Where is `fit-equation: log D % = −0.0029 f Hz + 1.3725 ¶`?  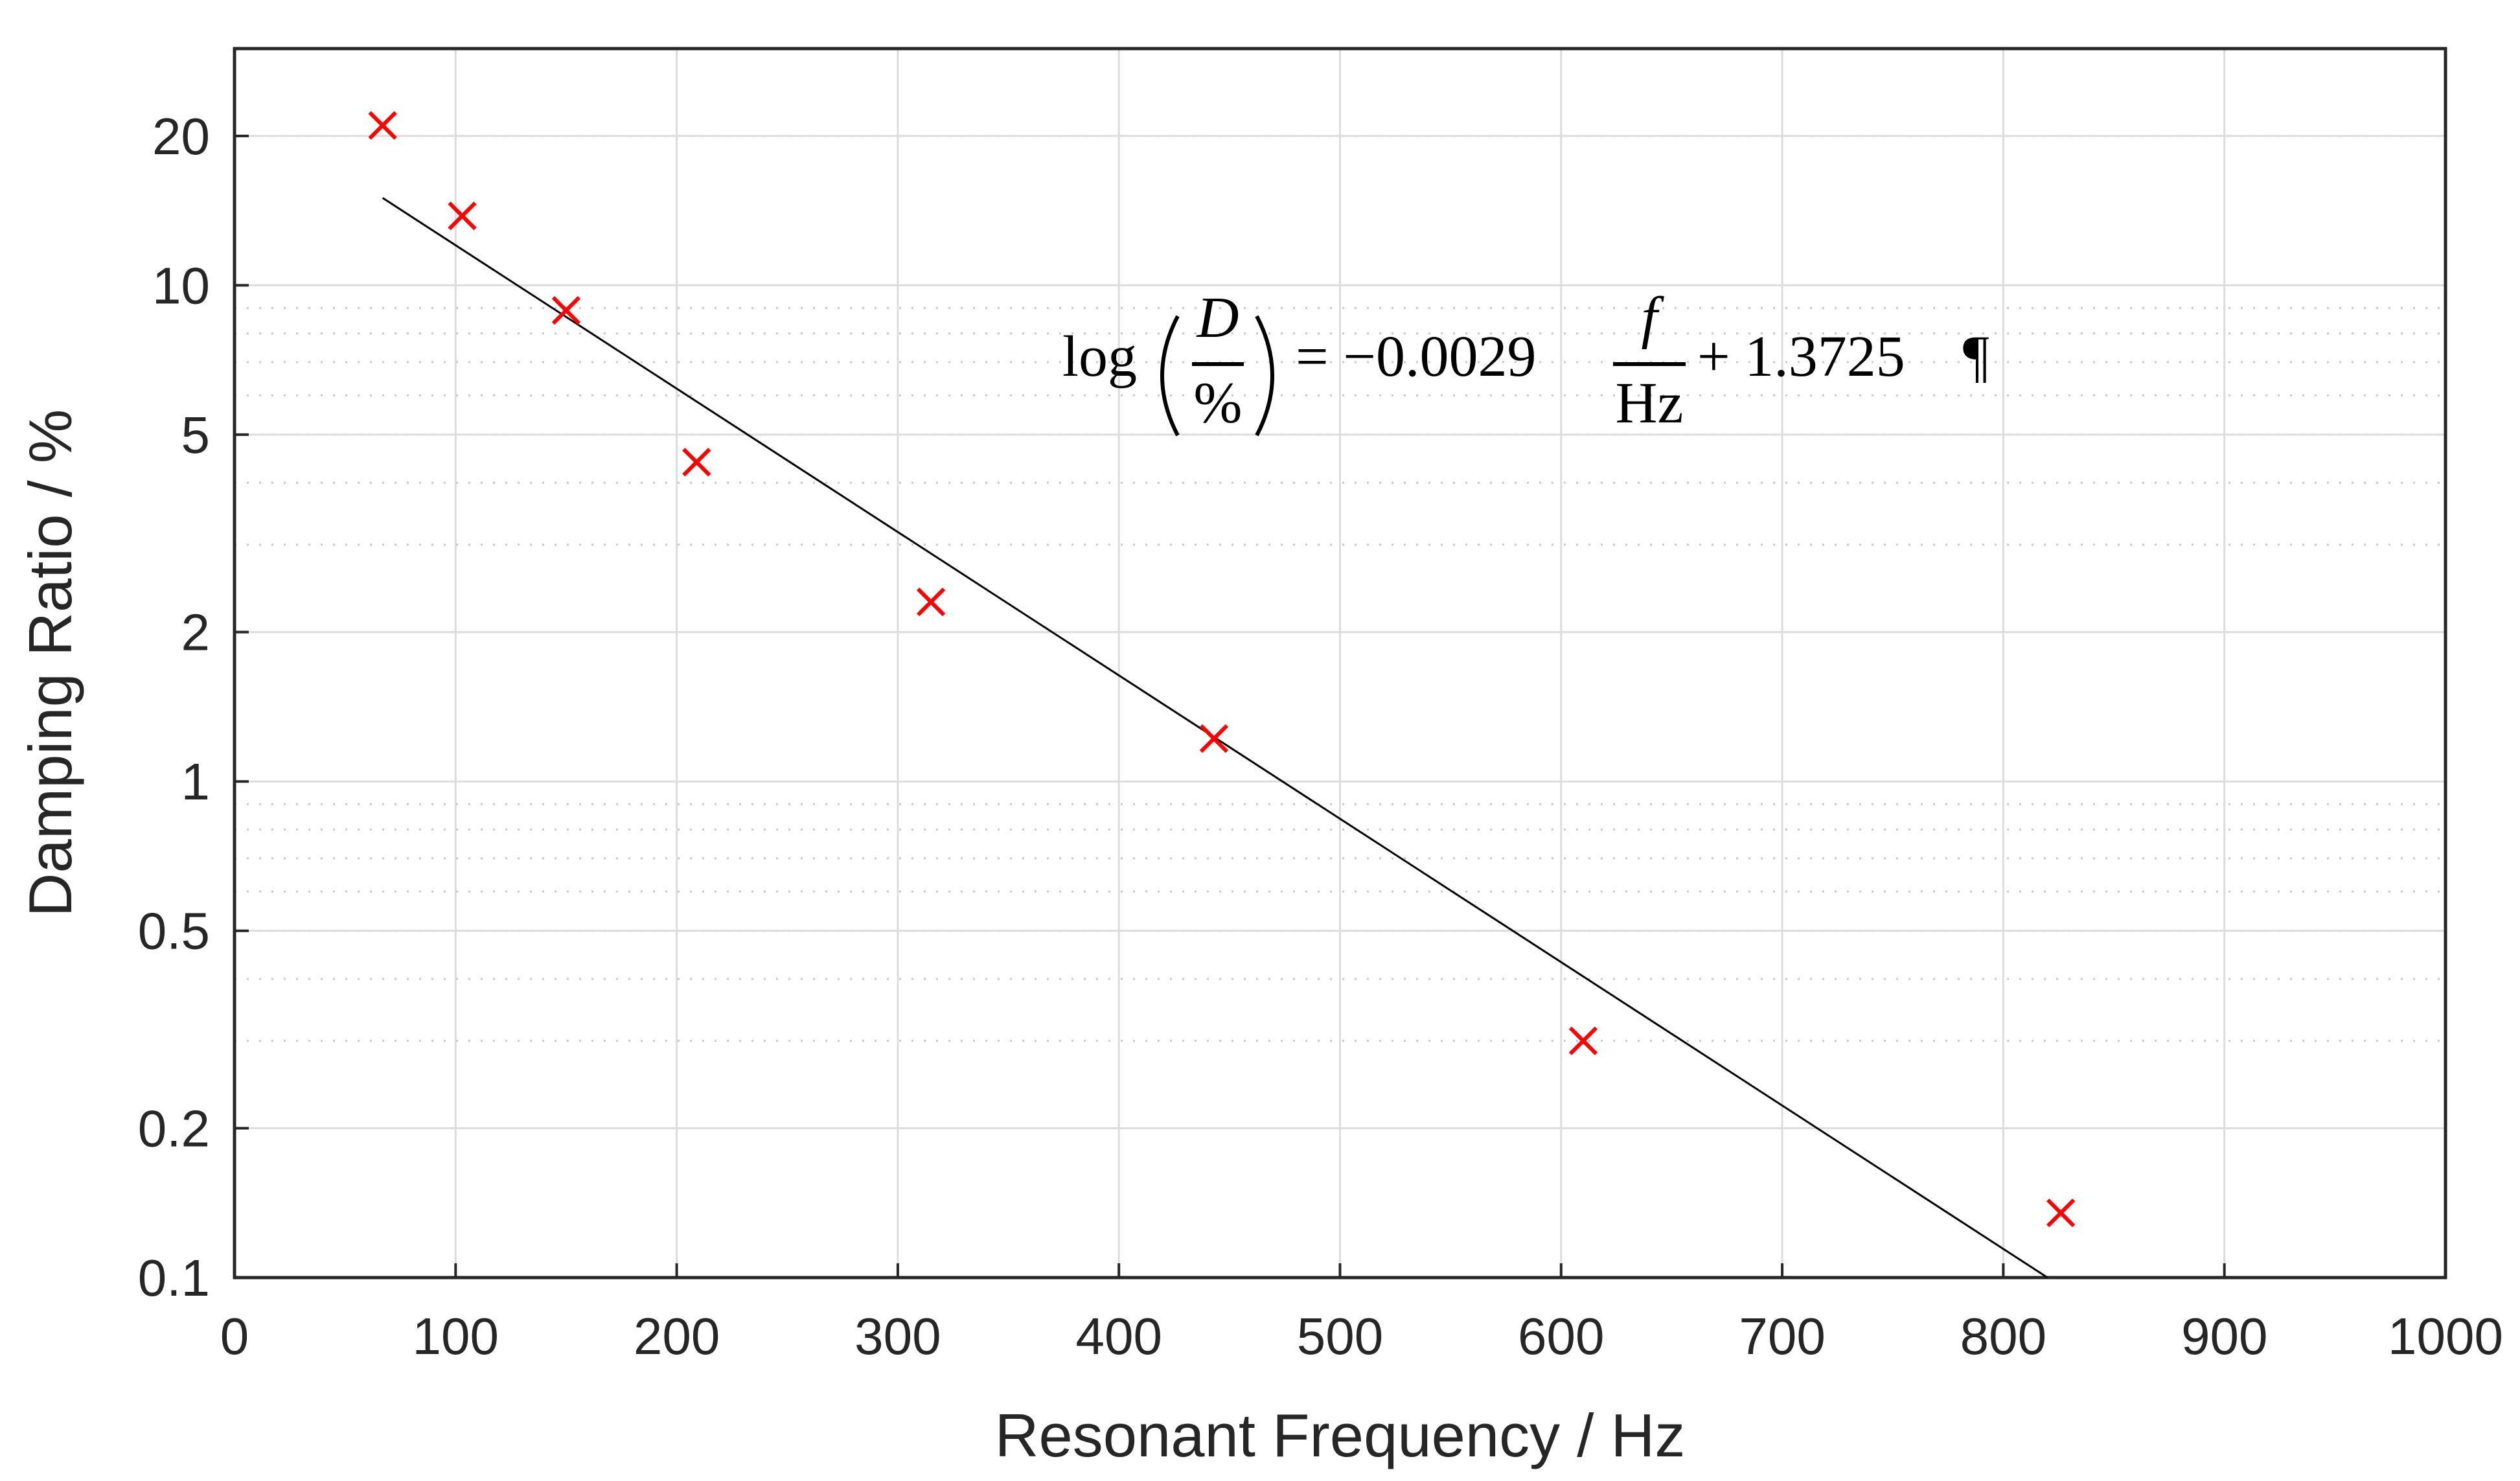
fit-equation: log D % = −0.0029 f Hz + 1.3725 ¶ is located at coordinates (1525, 361).